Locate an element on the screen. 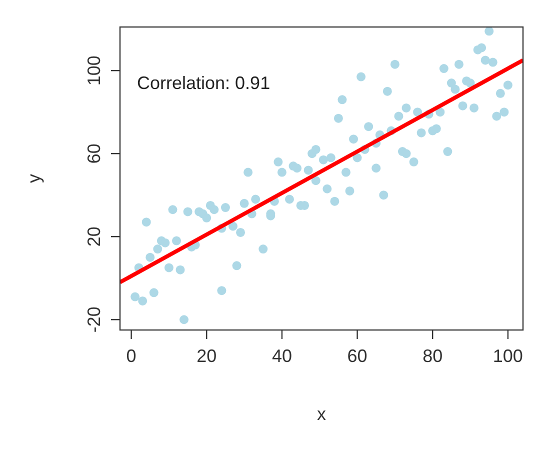  x-axis-title: x is located at coordinates (321, 414).